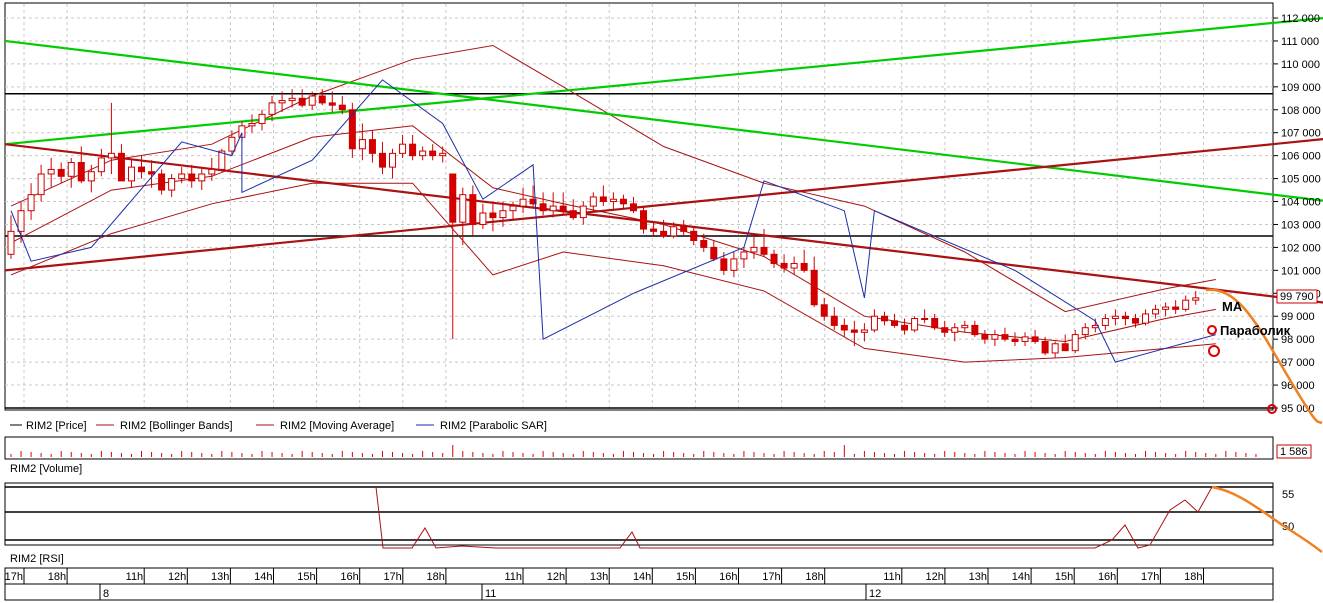  What do you see at coordinates (1300, 42) in the screenshot?
I see `price-tick-label: 111 000` at bounding box center [1300, 42].